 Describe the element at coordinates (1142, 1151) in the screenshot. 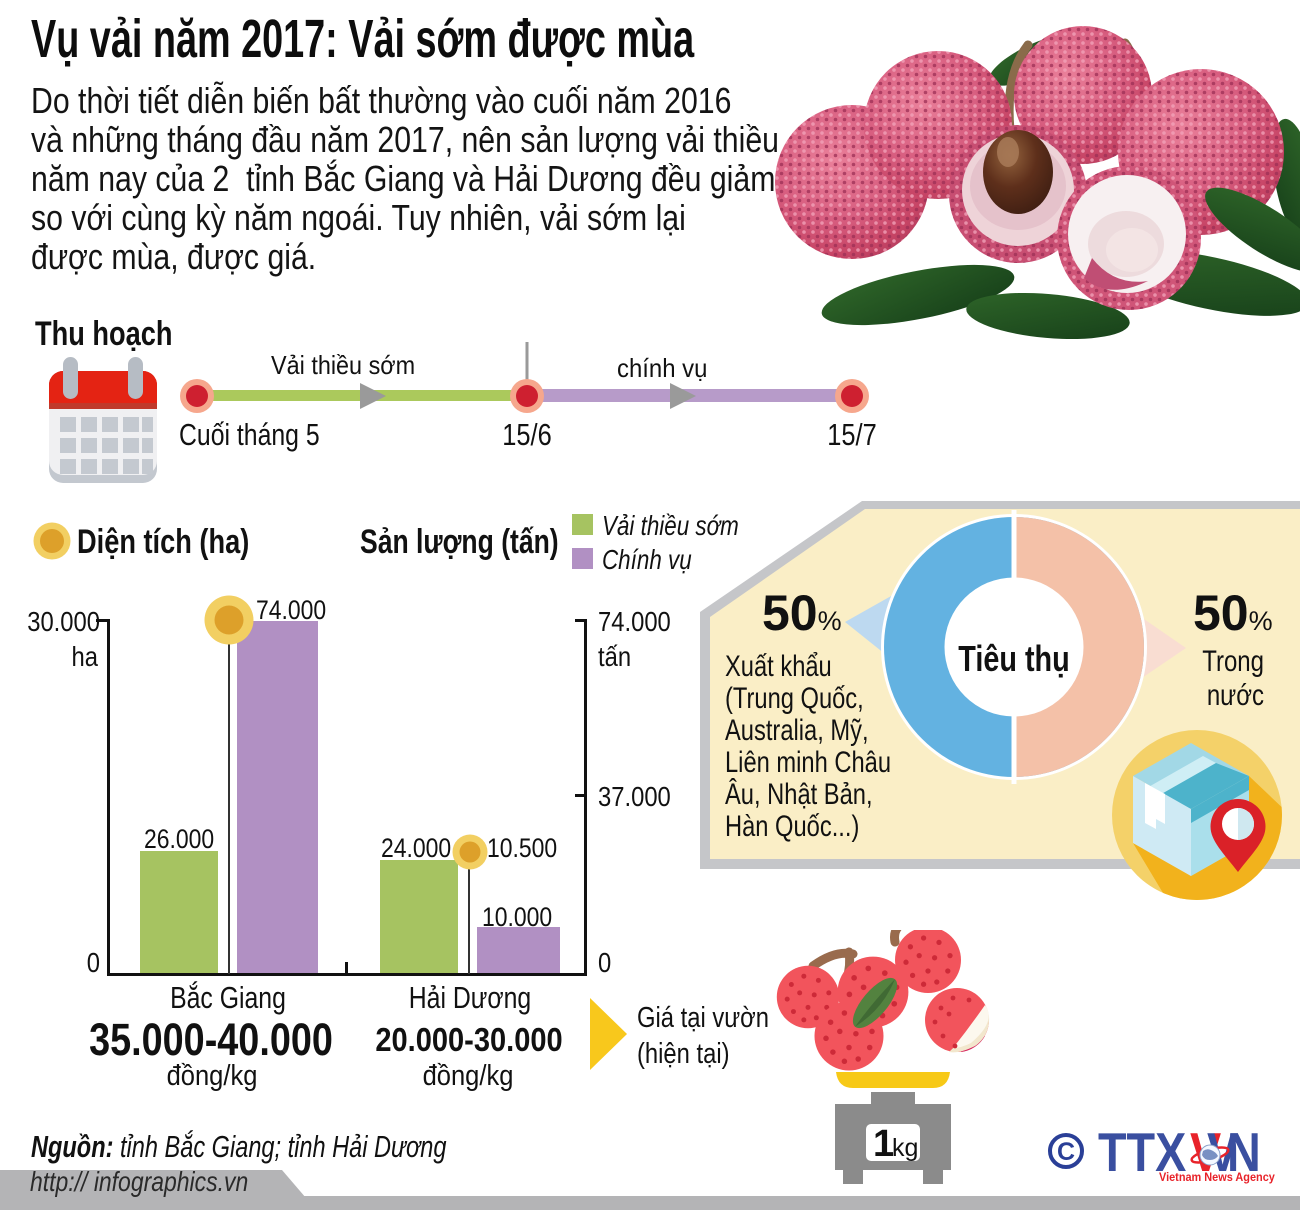

I see `svg-text: TTX` at that location.